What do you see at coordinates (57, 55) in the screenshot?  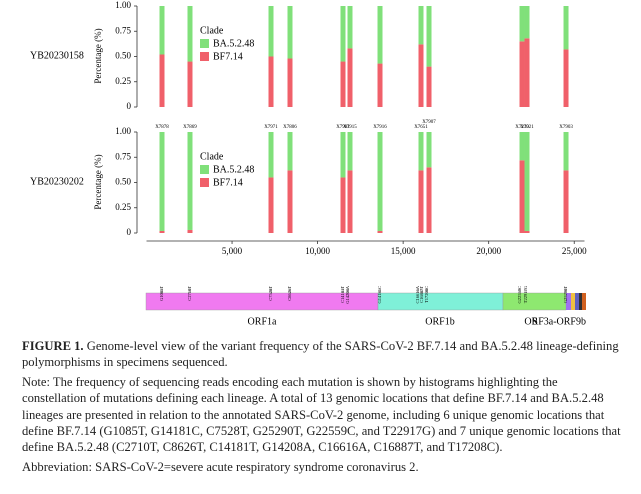 I see `panel-label: YB20230158` at bounding box center [57, 55].